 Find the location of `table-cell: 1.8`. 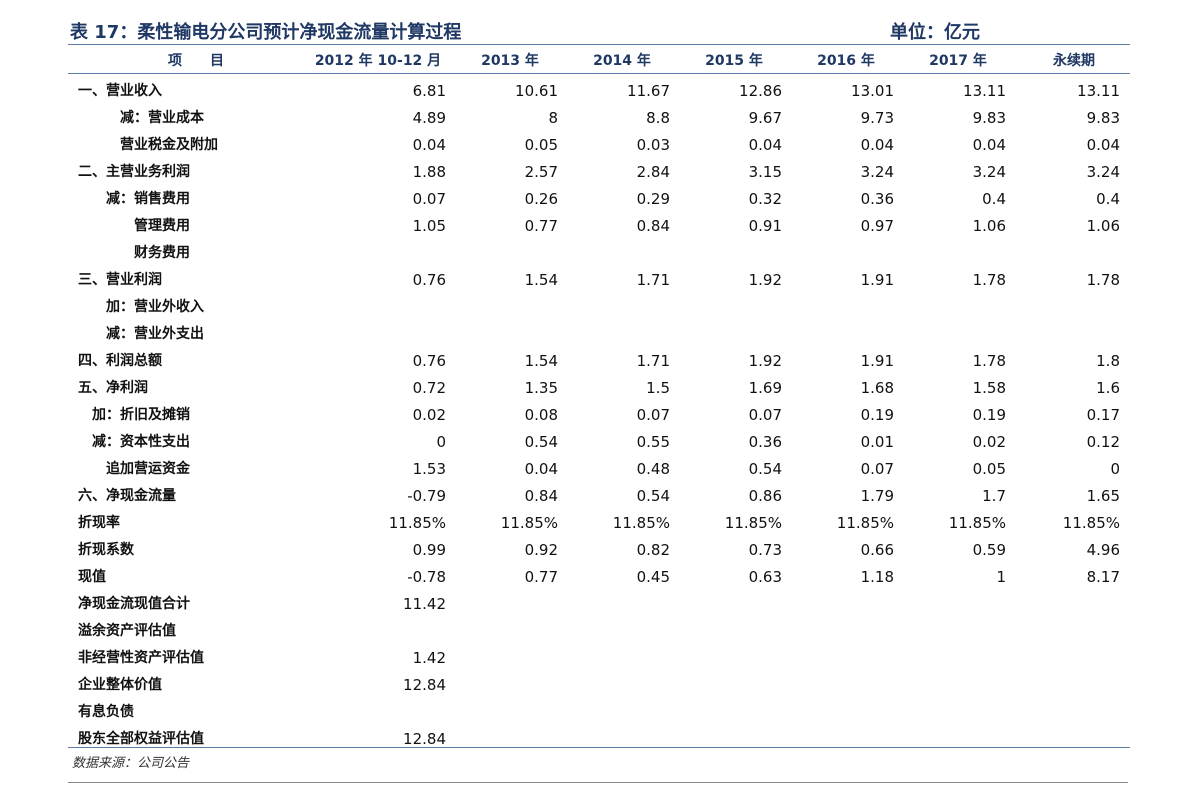

table-cell: 1.8 is located at coordinates (1108, 361).